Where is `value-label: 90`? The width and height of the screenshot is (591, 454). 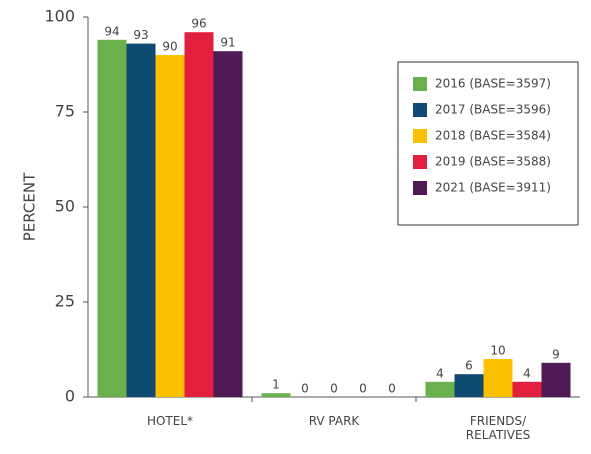
value-label: 90 is located at coordinates (169, 47).